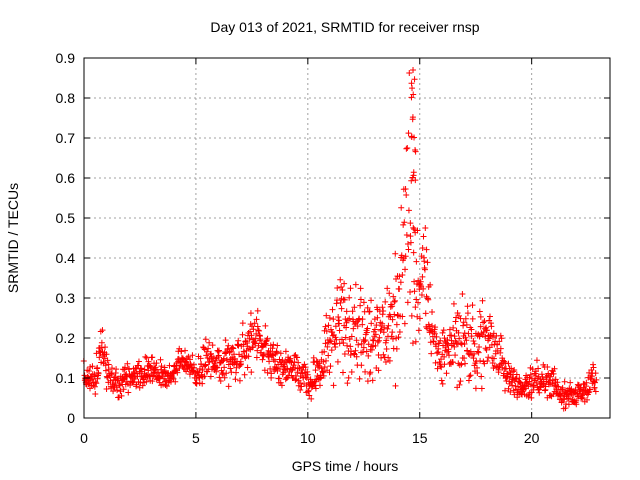  Describe the element at coordinates (71, 418) in the screenshot. I see `y-tick-label: 0` at that location.